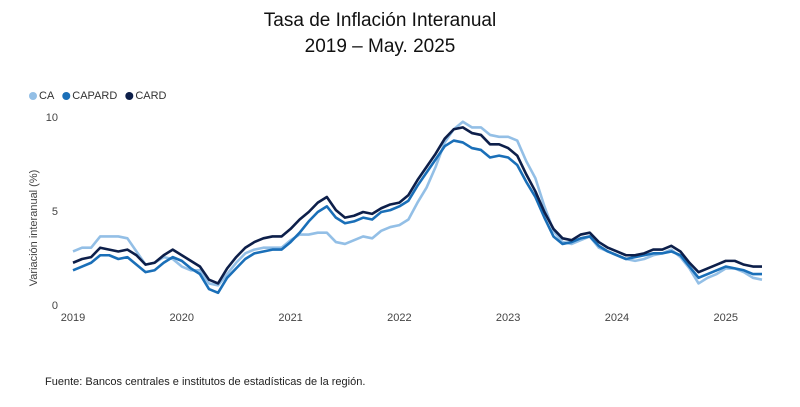 This screenshot has width=800, height=407. I want to click on chart-subtitle: 2019 – May. 2025, so click(380, 46).